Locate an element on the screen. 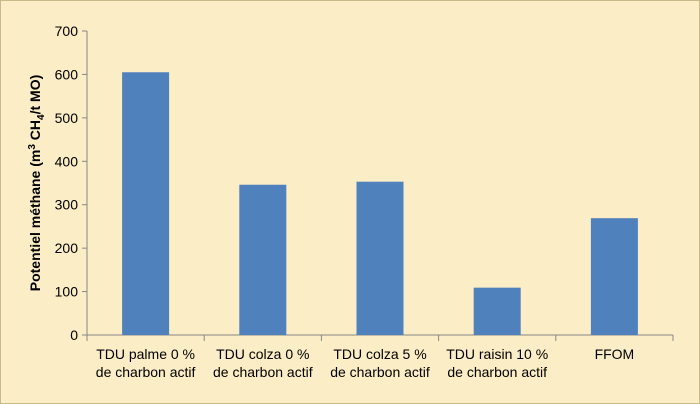  y-tick-label: 300 is located at coordinates (67, 205).